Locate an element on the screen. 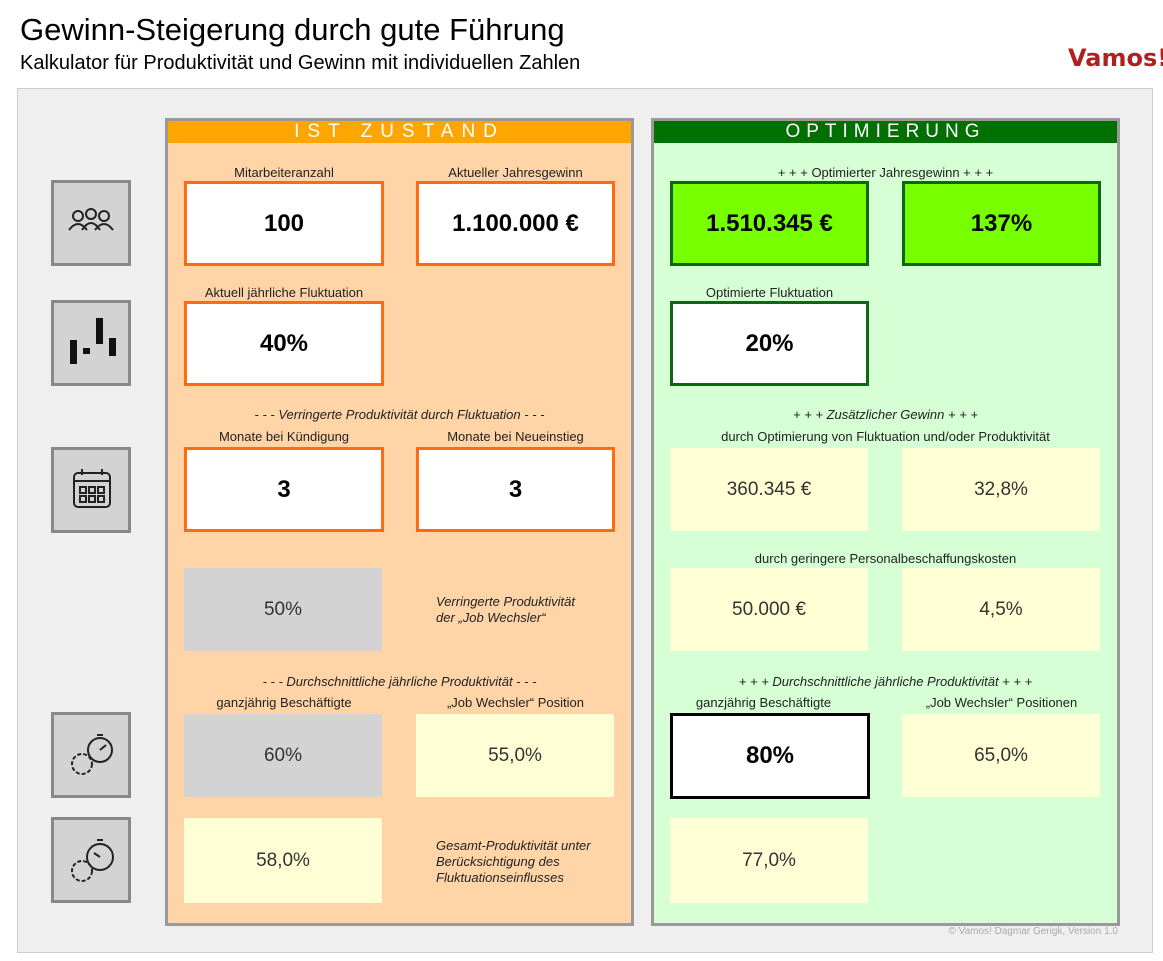 The width and height of the screenshot is (1163, 961). opt-heading: OPTIMIERUNG is located at coordinates (885, 132).